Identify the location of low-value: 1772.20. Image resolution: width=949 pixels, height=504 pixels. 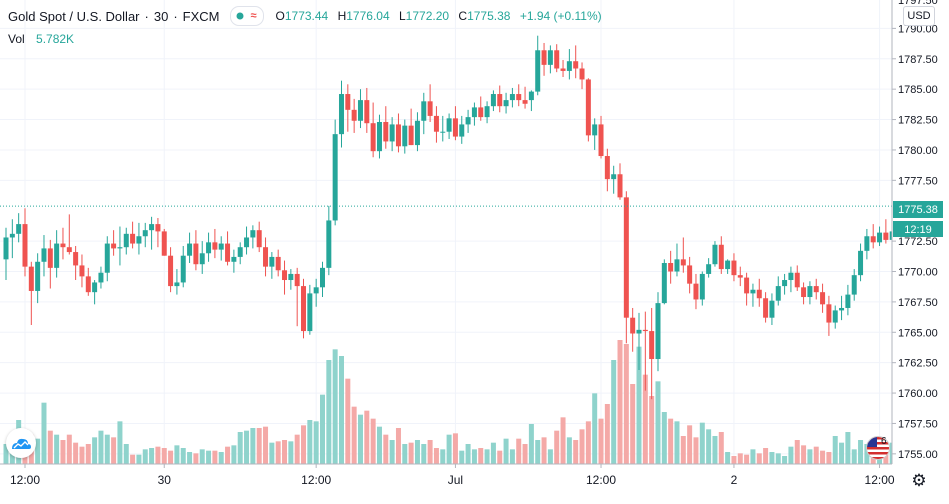
(427, 16).